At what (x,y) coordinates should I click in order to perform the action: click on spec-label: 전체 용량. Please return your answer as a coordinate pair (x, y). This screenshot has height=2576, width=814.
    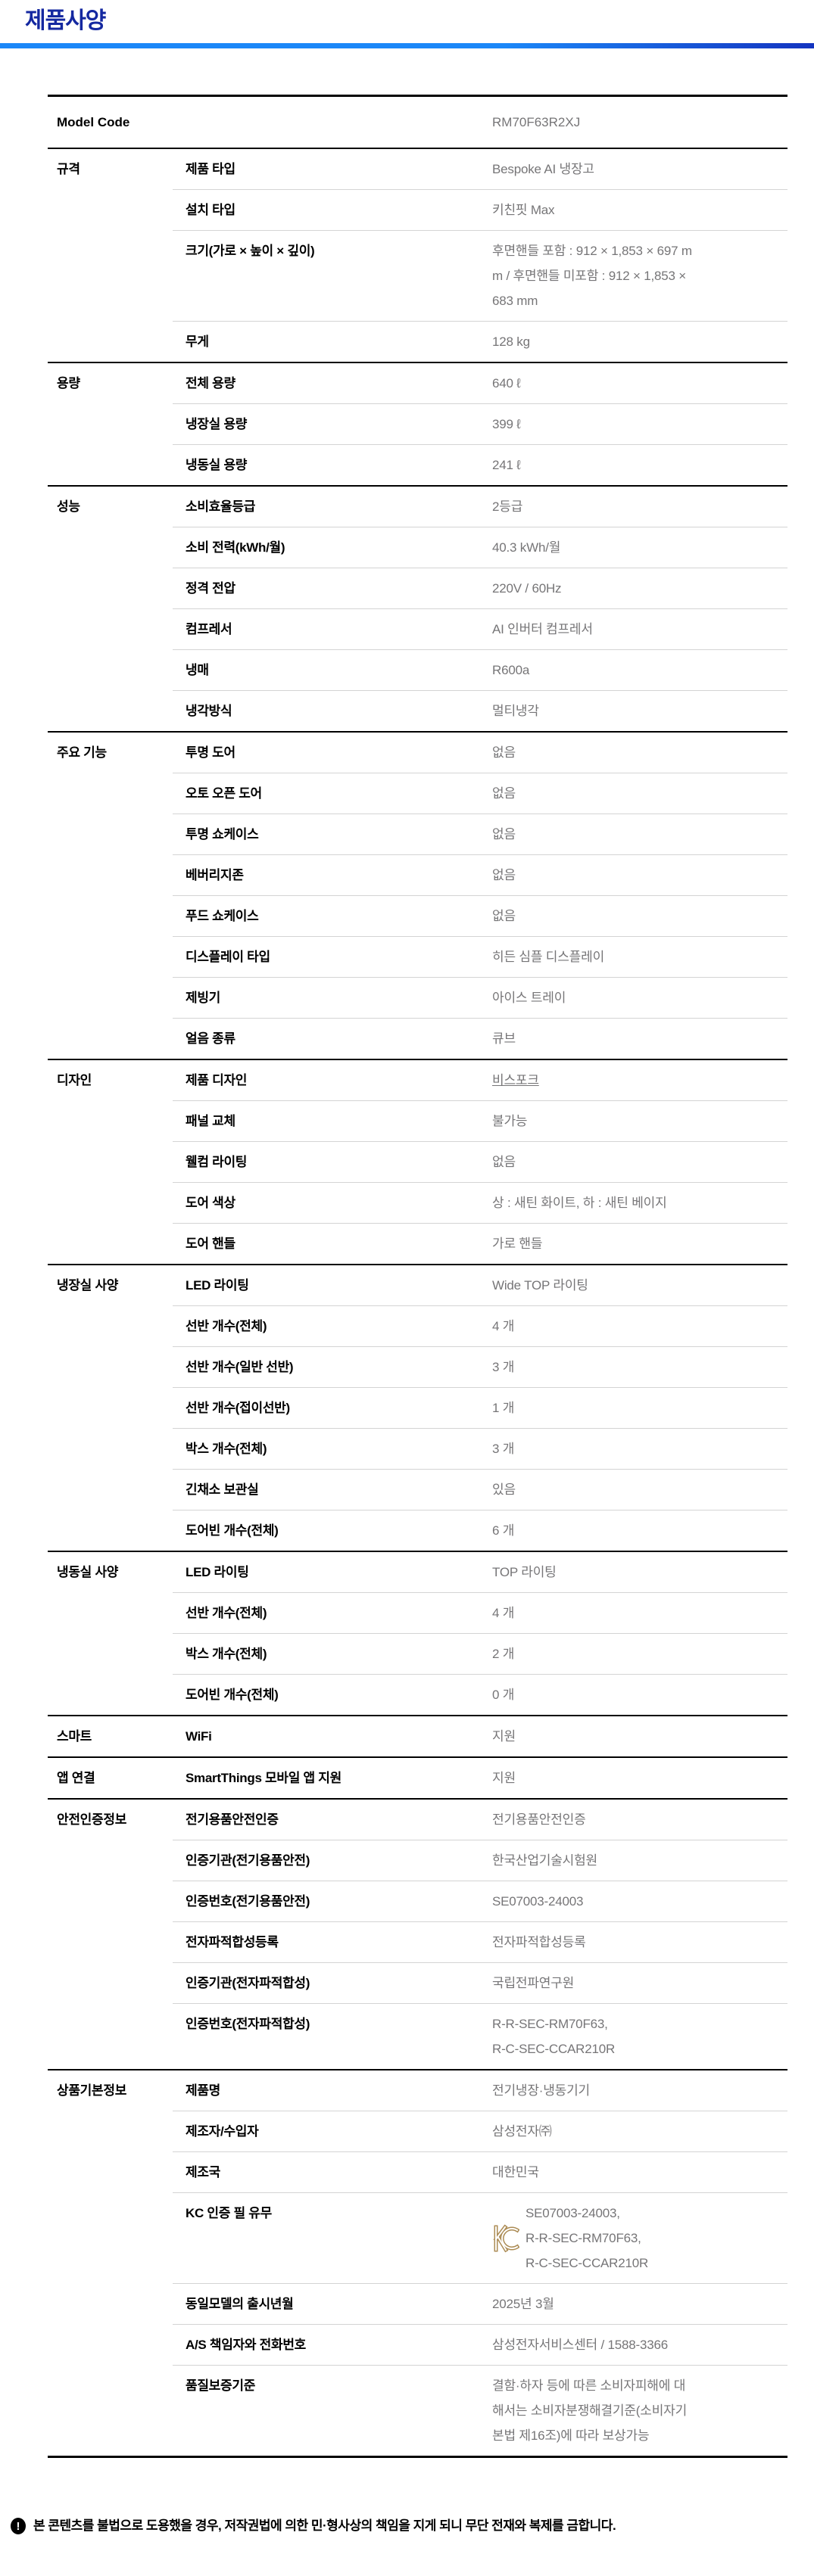
    Looking at the image, I should click on (210, 383).